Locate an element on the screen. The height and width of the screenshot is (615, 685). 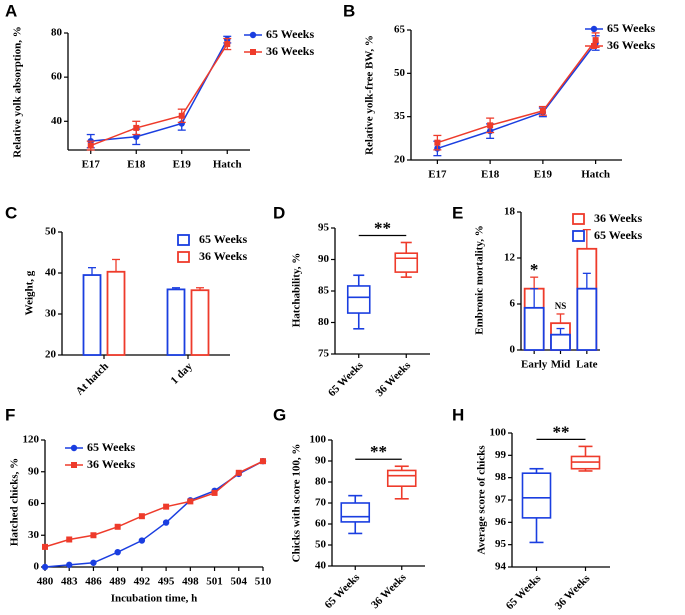
x-tick-label: 501 is located at coordinates (214, 582).